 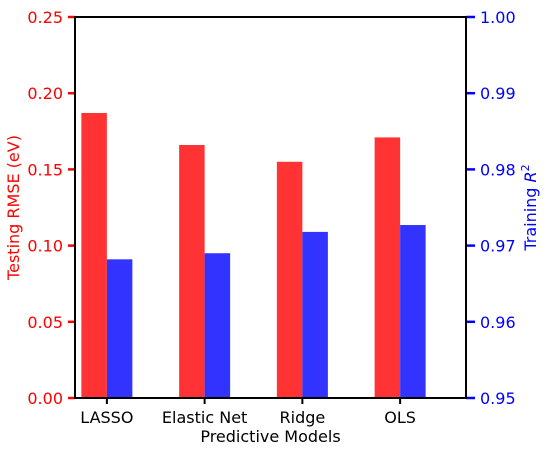 What do you see at coordinates (248, 412) in the screenshot?
I see `x-axis-ticks: LASSO Elastic Net Ridge OLS` at bounding box center [248, 412].